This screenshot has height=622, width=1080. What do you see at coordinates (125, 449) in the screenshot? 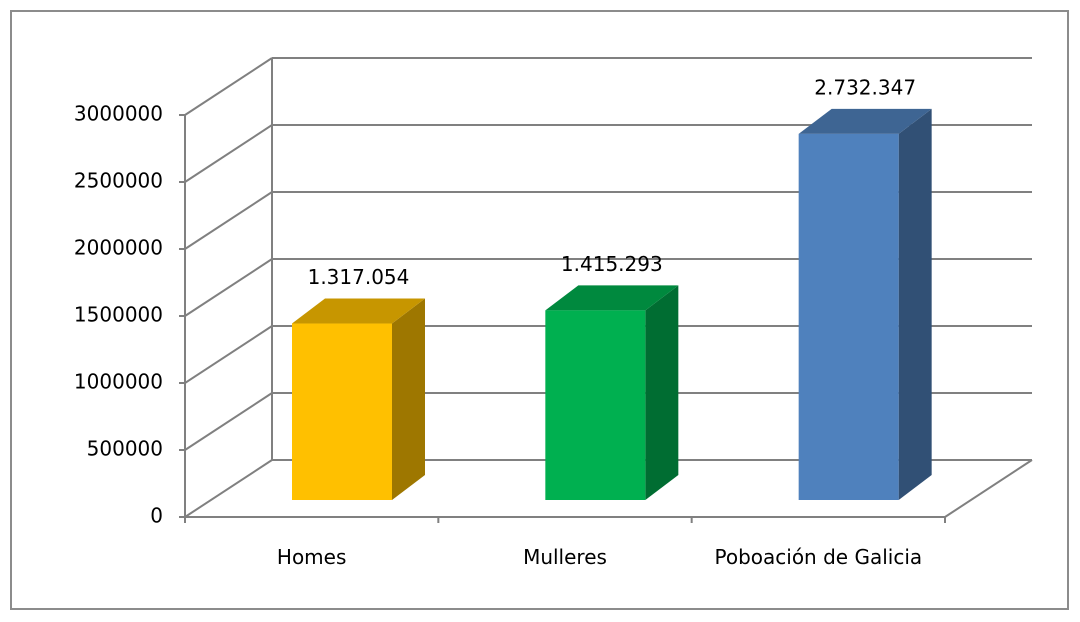
I see `y-tick-label: 500000` at bounding box center [125, 449].